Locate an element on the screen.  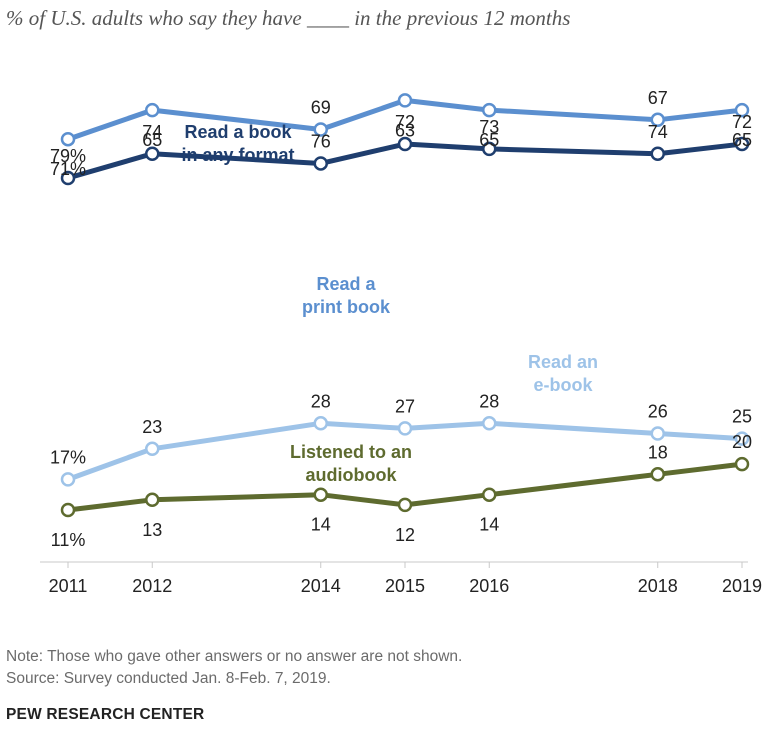
x-tick-label: 2019 is located at coordinates (742, 586).